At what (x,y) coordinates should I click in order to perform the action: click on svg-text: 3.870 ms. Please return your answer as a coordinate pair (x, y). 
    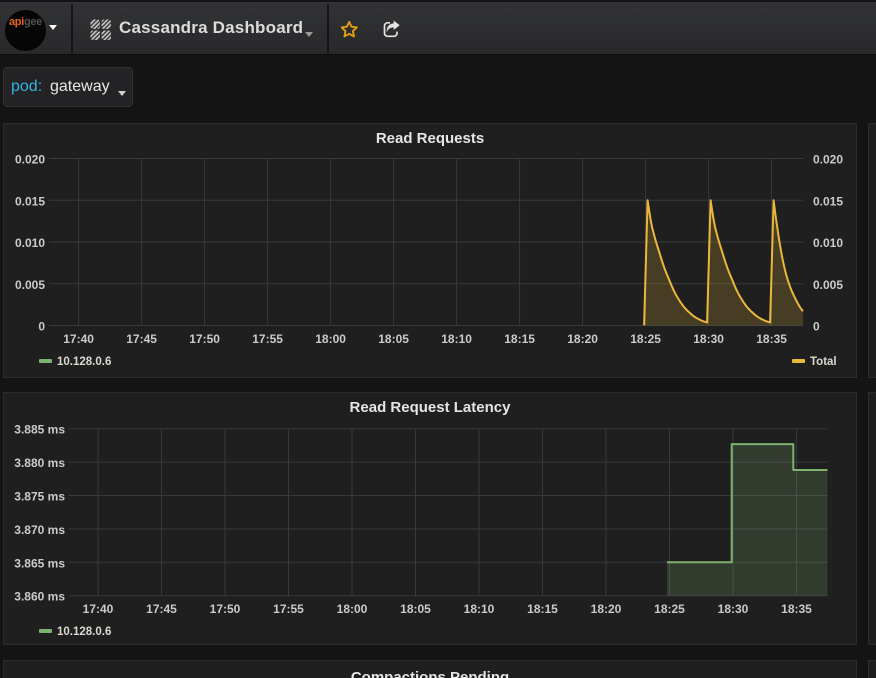
    Looking at the image, I should click on (39, 530).